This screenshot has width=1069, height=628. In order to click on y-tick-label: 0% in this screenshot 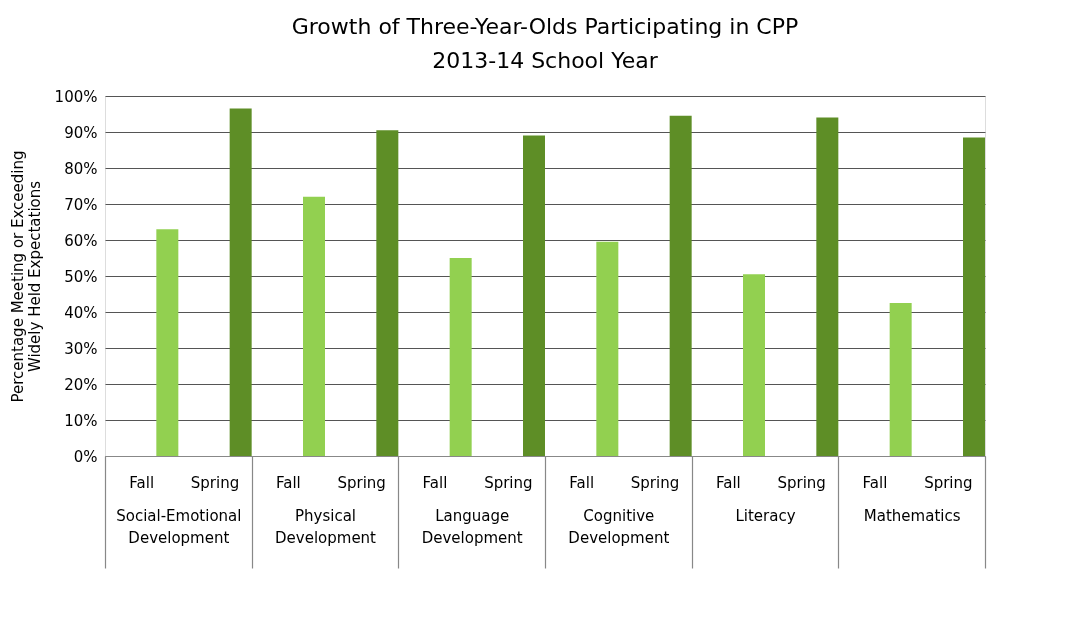, I will do `click(85, 456)`.